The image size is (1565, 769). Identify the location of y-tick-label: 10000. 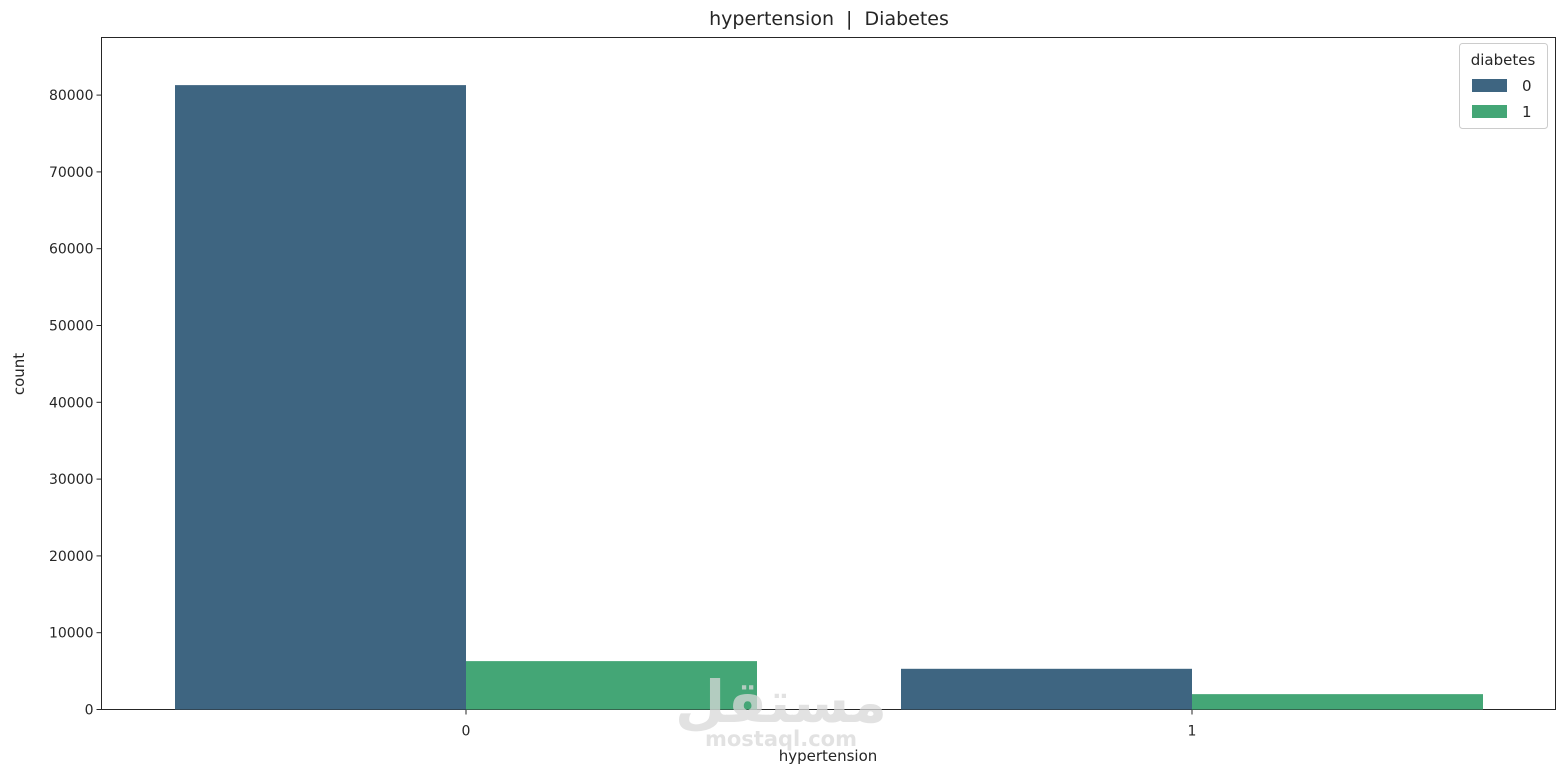
(71, 634).